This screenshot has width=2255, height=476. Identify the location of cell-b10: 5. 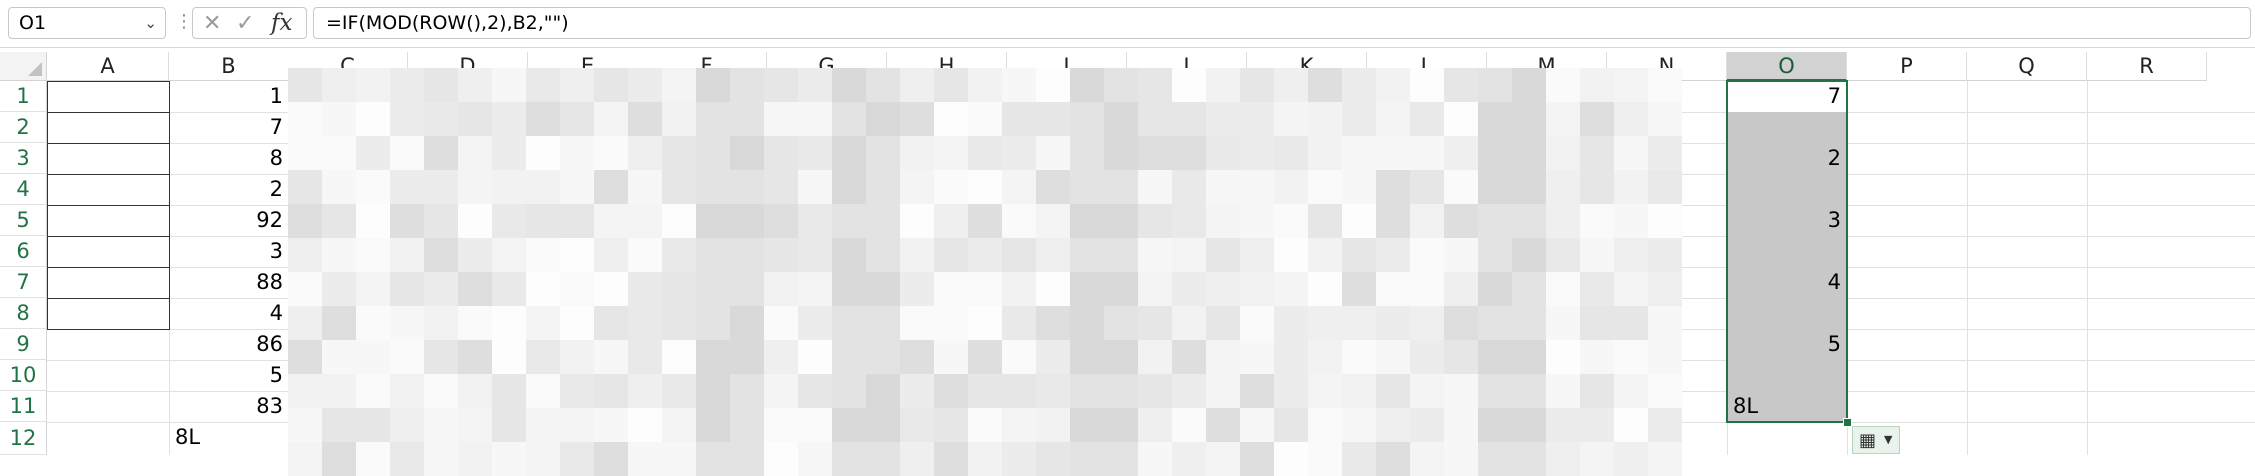
(276, 375).